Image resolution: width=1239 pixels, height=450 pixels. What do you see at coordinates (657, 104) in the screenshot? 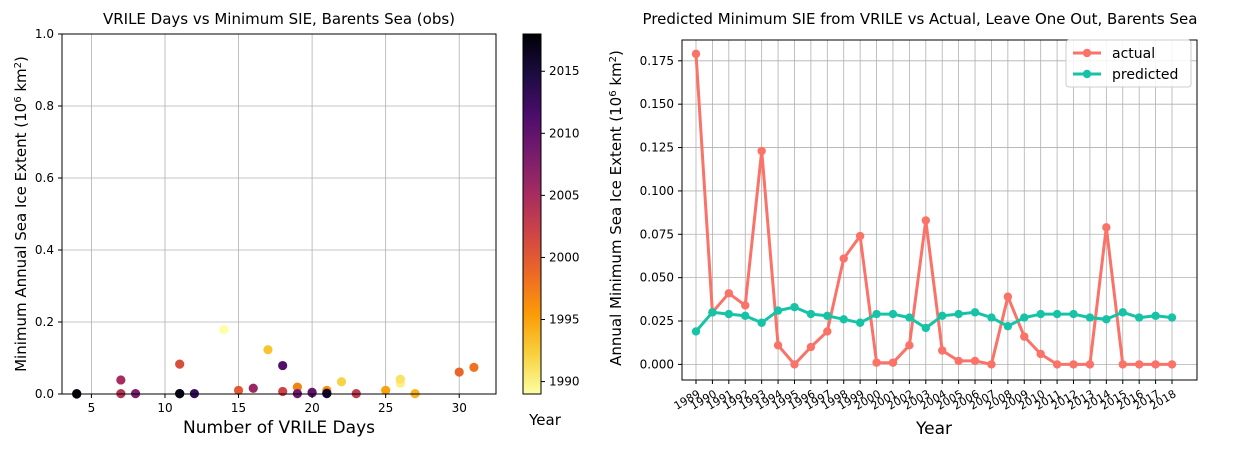
I see `line-y-tick-label: 0.150` at bounding box center [657, 104].